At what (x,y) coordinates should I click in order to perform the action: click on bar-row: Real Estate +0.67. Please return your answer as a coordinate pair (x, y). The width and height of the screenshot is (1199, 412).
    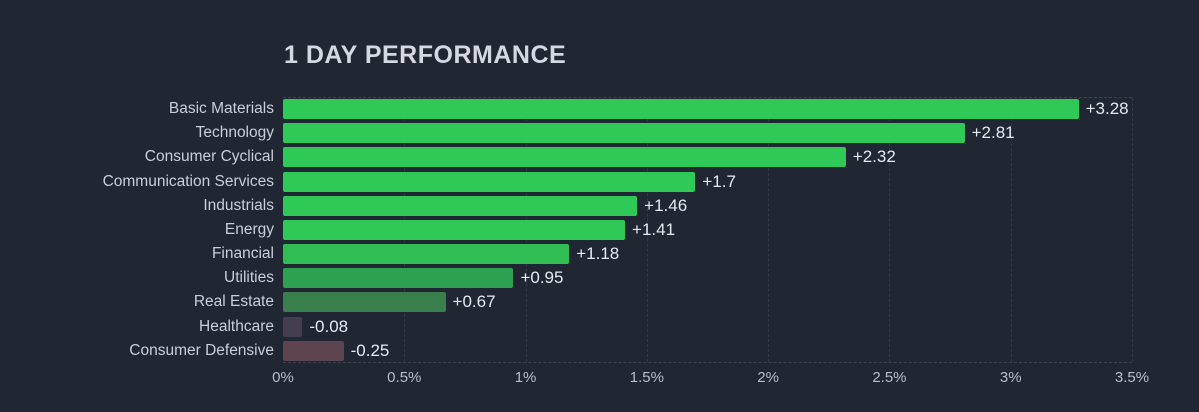
    Looking at the image, I should click on (599, 302).